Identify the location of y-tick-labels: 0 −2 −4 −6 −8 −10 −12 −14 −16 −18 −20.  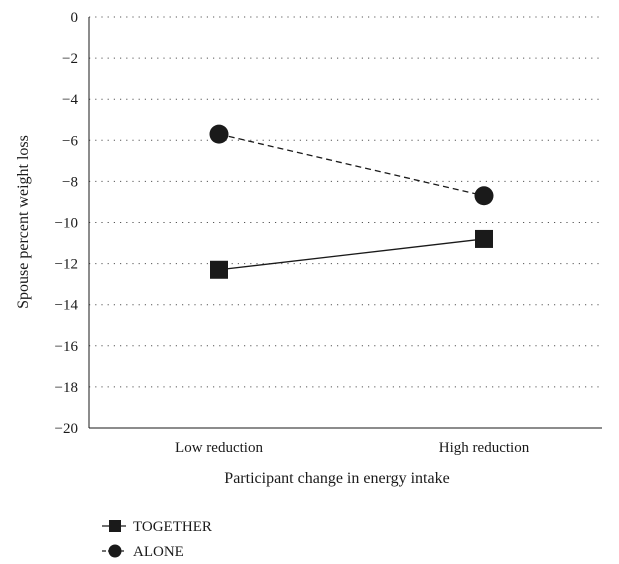
(67, 223).